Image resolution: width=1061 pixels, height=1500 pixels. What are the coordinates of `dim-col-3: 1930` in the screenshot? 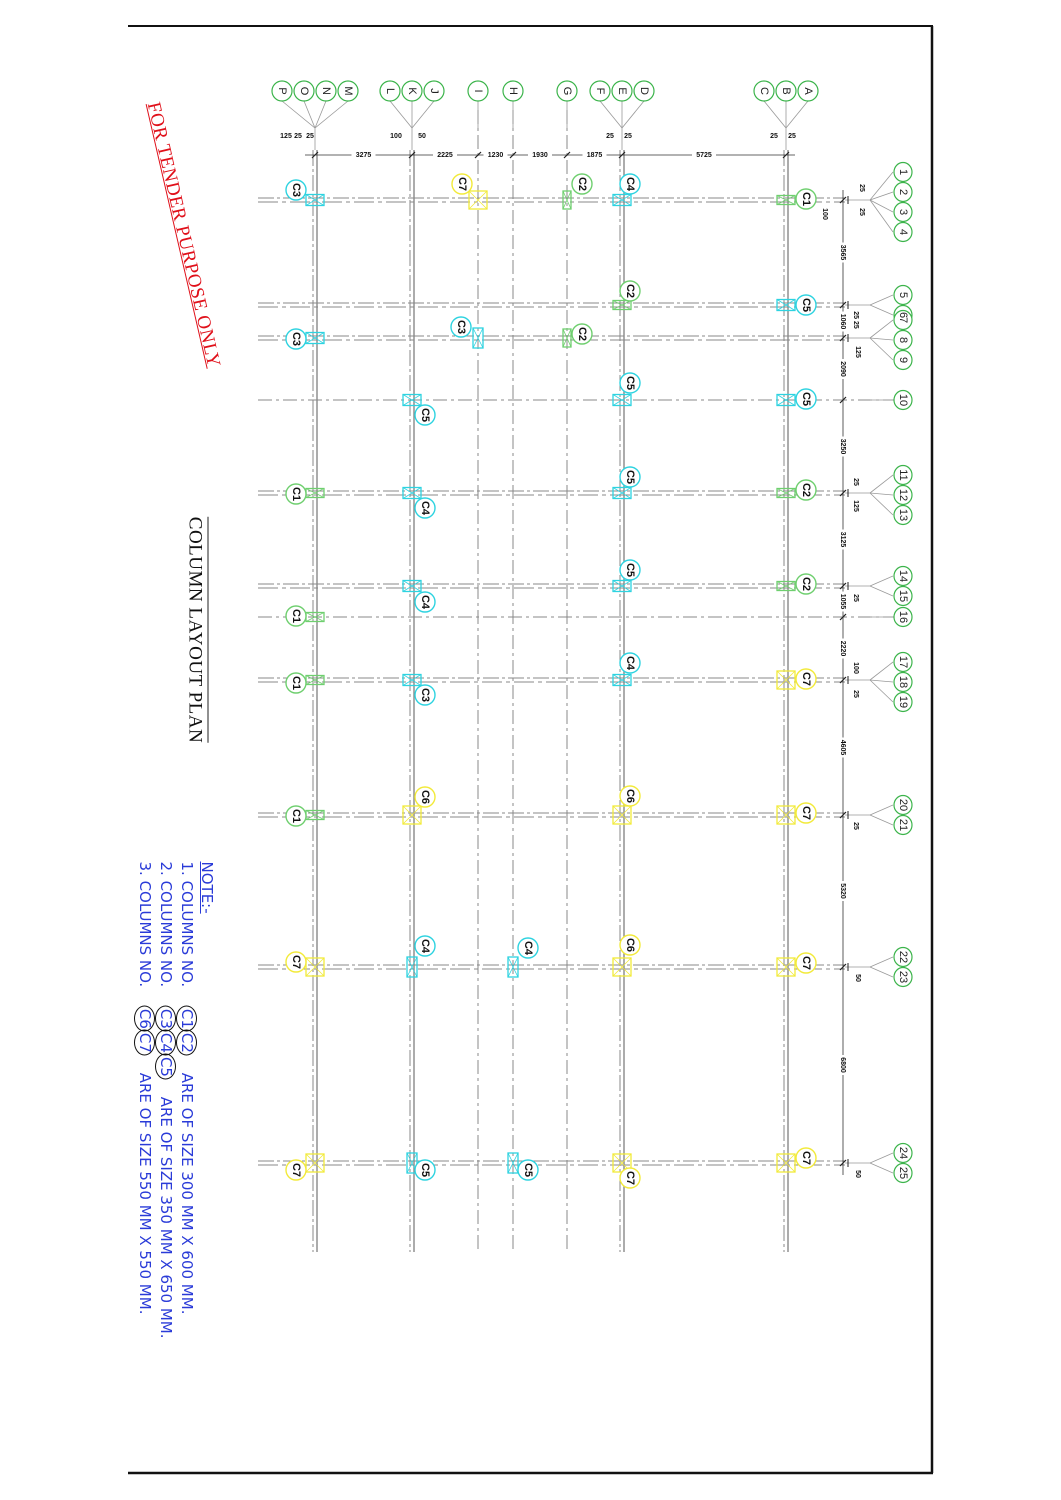 It's located at (540, 155).